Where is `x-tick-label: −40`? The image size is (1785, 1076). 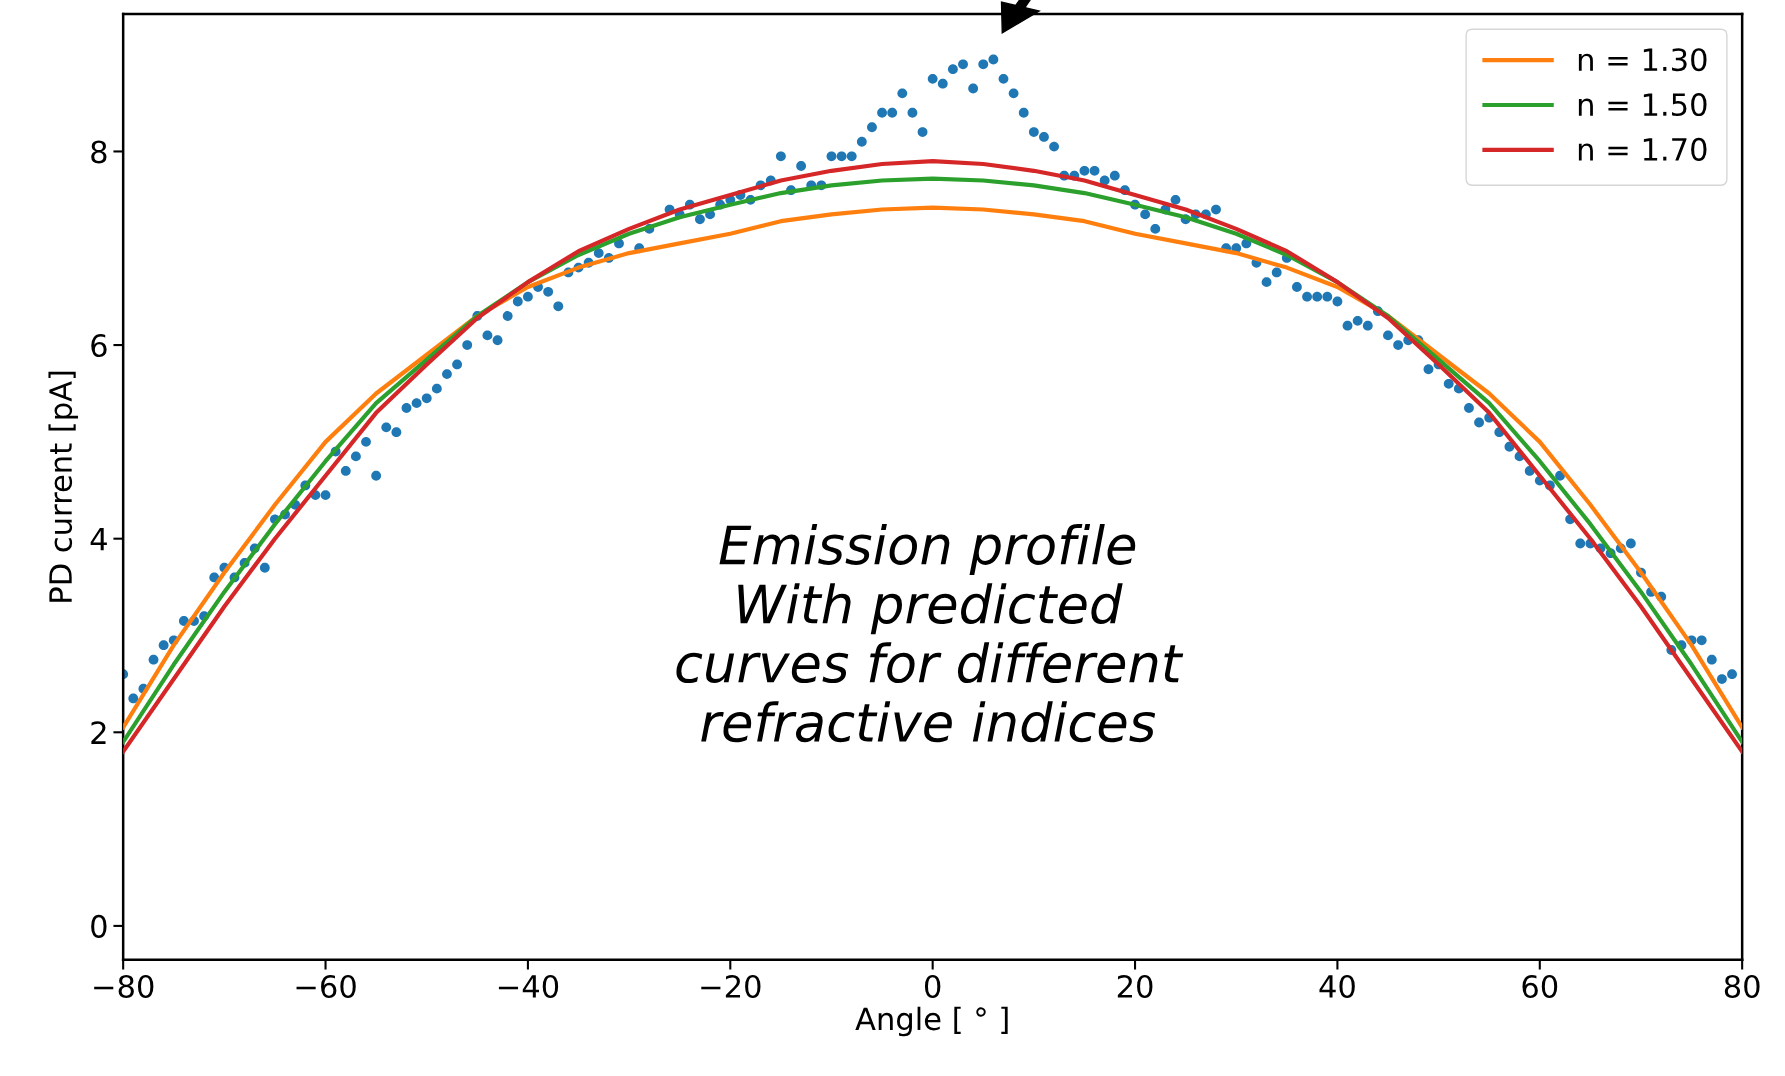
x-tick-label: −40 is located at coordinates (528, 986).